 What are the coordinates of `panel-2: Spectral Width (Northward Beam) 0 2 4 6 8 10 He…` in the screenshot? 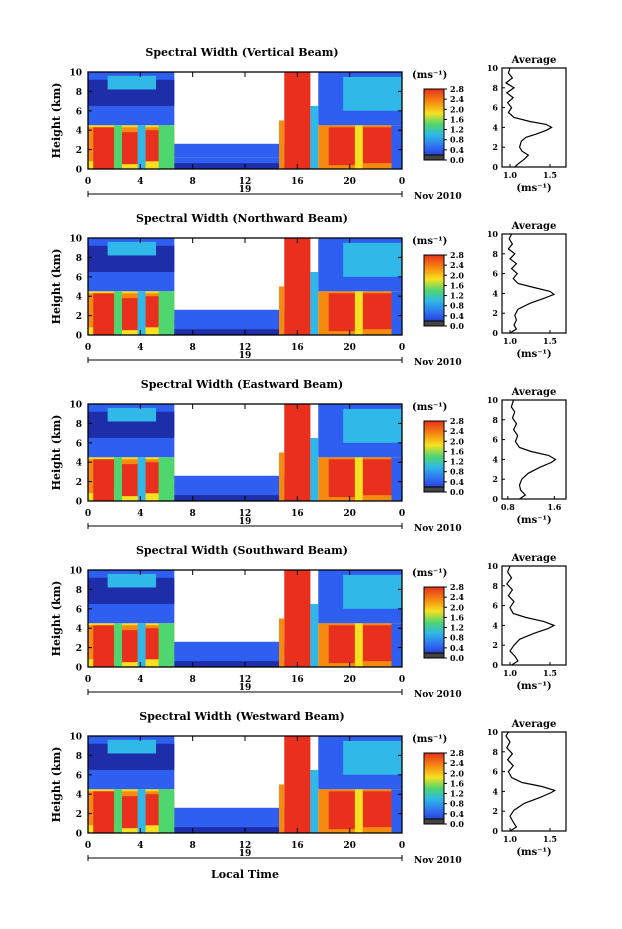 It's located at (308, 290).